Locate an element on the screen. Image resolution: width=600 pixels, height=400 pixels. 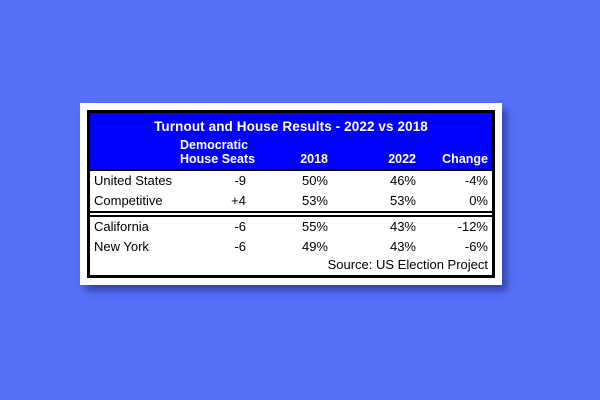
table-row-united-states: United States -9 50% 46% -4% is located at coordinates (291, 181).